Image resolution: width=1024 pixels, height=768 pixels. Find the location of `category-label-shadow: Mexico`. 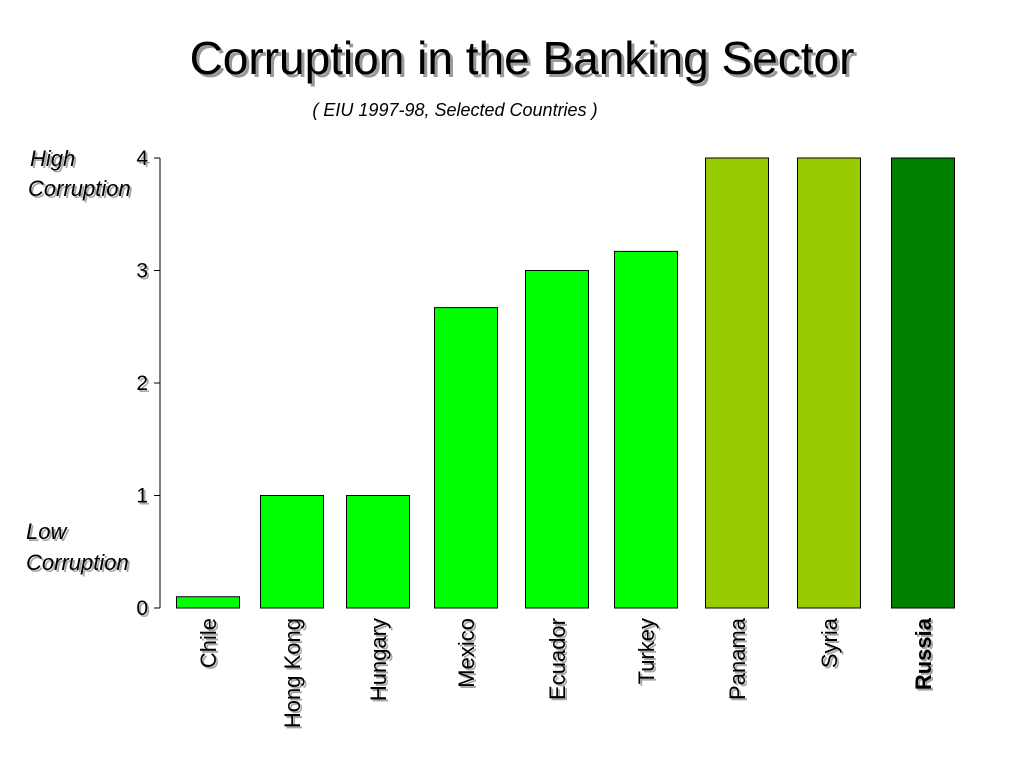

category-label-shadow: Mexico is located at coordinates (468, 655).